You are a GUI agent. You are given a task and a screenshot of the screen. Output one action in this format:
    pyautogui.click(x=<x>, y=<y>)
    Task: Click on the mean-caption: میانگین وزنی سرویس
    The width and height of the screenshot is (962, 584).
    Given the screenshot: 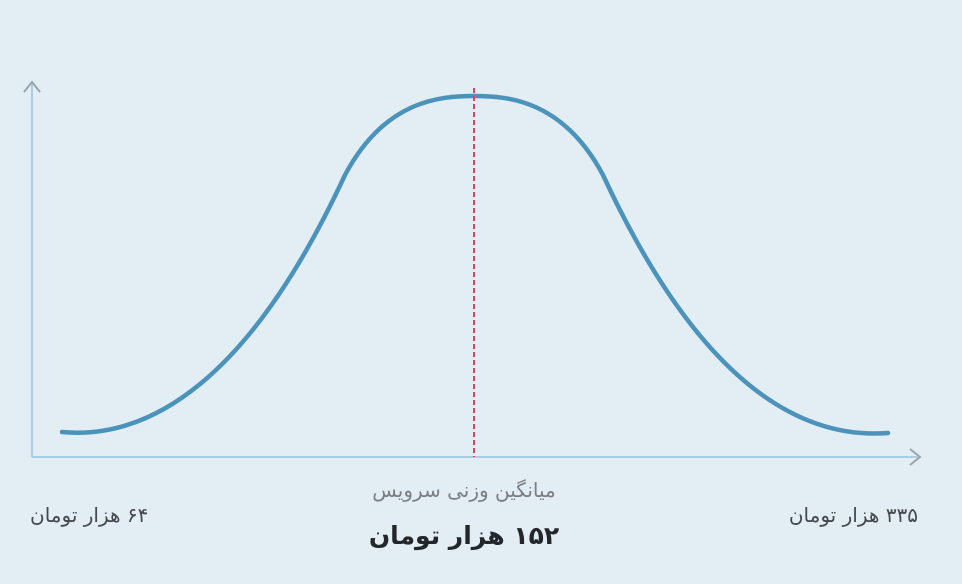 What is the action you would take?
    pyautogui.click(x=464, y=490)
    